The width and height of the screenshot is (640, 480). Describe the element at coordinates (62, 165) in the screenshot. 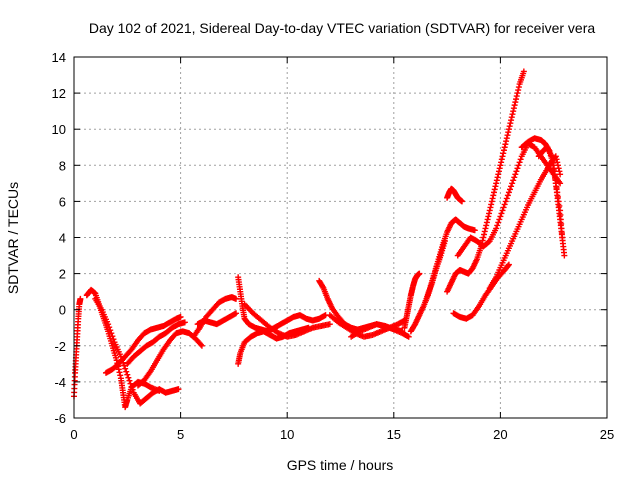

I see `y-tick-label: 8` at that location.